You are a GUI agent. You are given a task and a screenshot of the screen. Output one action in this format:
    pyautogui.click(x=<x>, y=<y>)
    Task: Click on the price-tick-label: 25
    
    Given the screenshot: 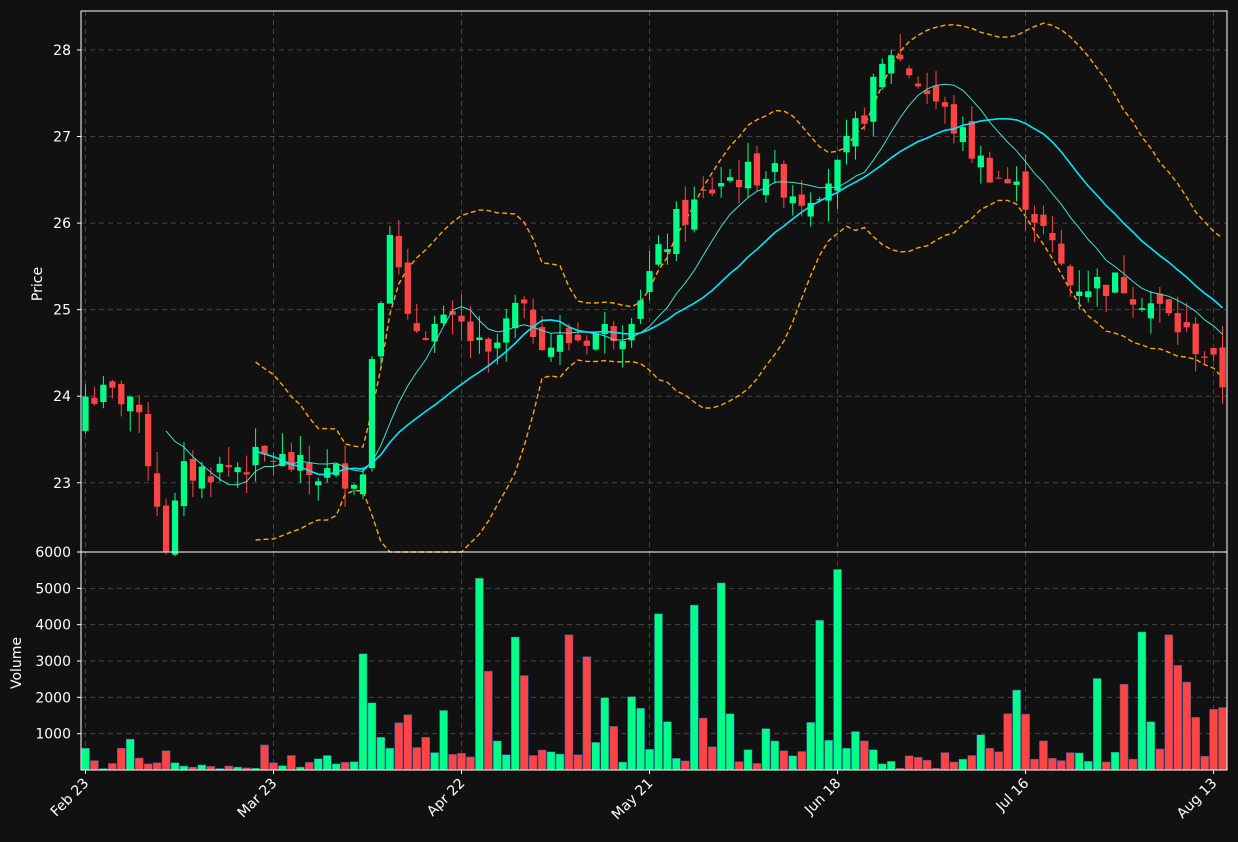 What is the action you would take?
    pyautogui.click(x=62, y=311)
    